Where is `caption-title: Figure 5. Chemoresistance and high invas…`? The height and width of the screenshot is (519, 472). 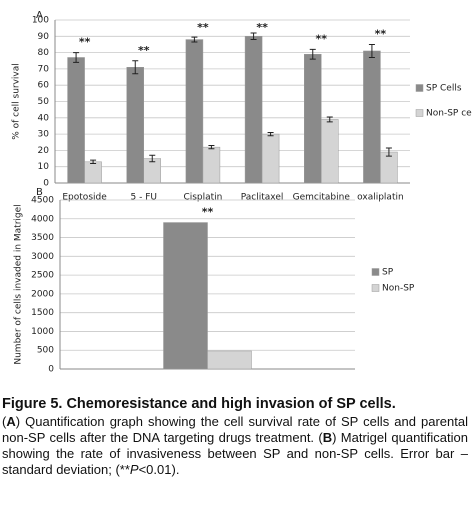 caption-title: Figure 5. Chemoresistance and high invas… is located at coordinates (199, 404).